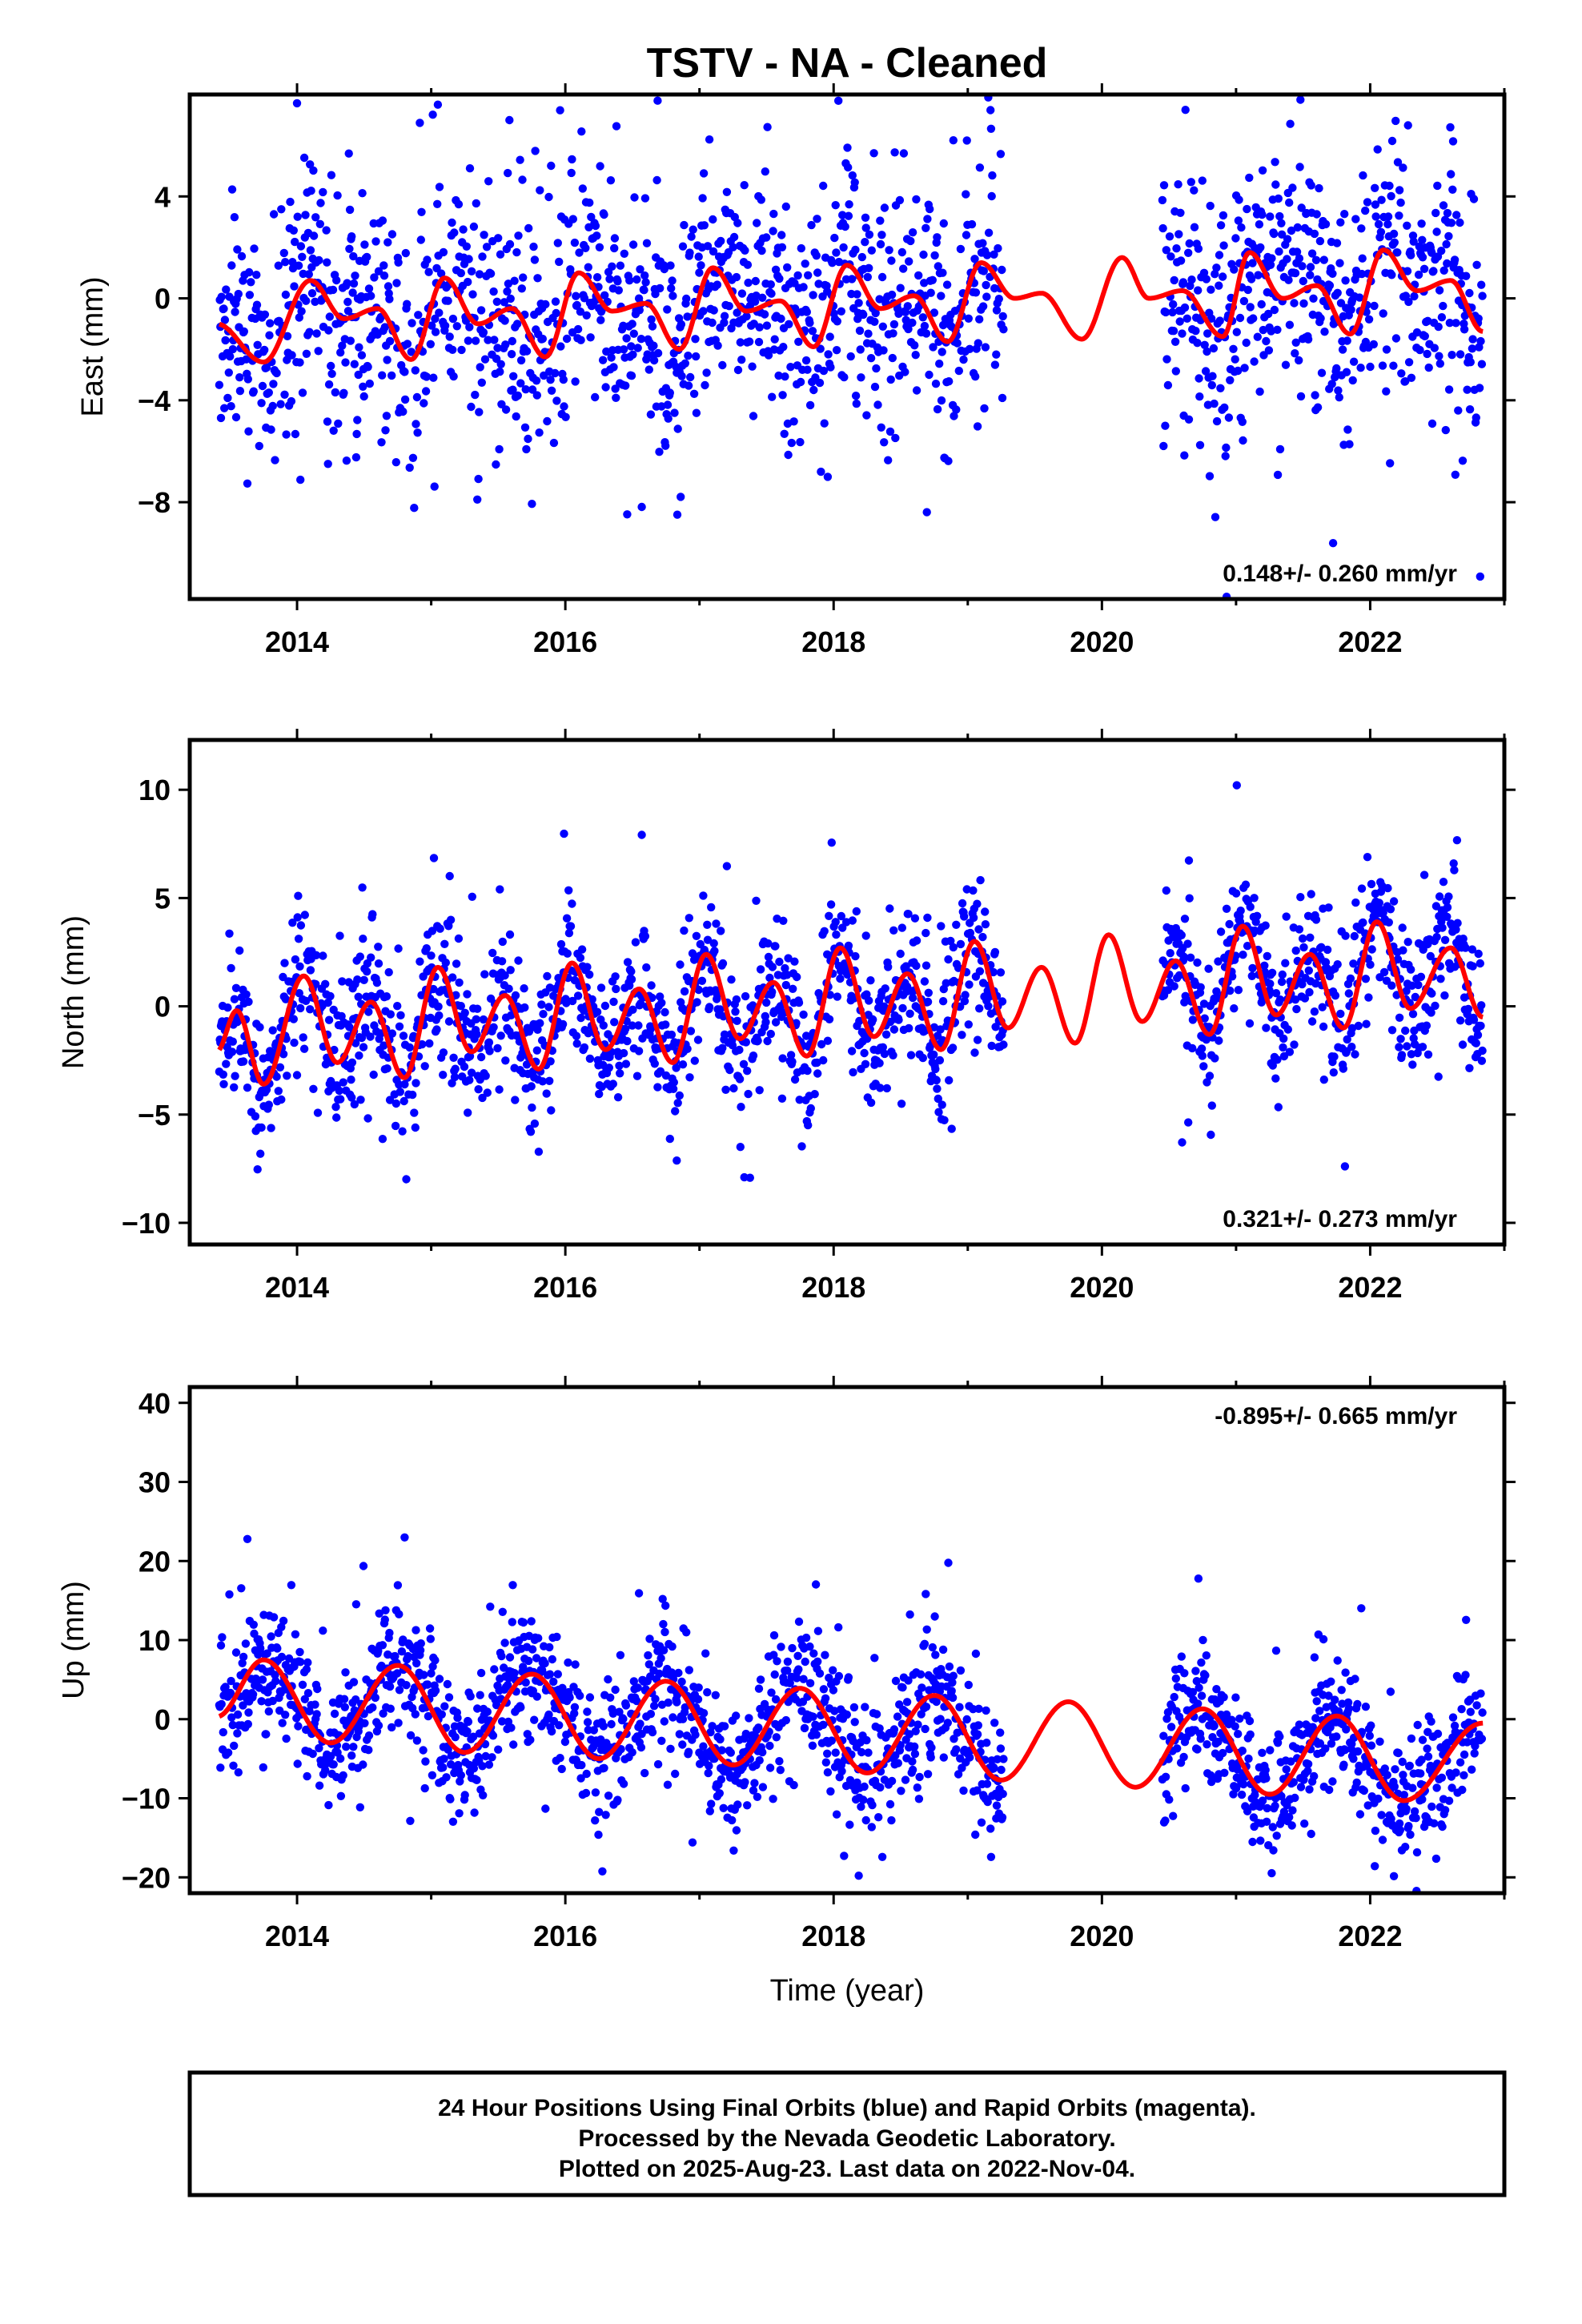 The image size is (1582, 2324). Describe the element at coordinates (163, 196) in the screenshot. I see `y-tick-label: 4` at that location.